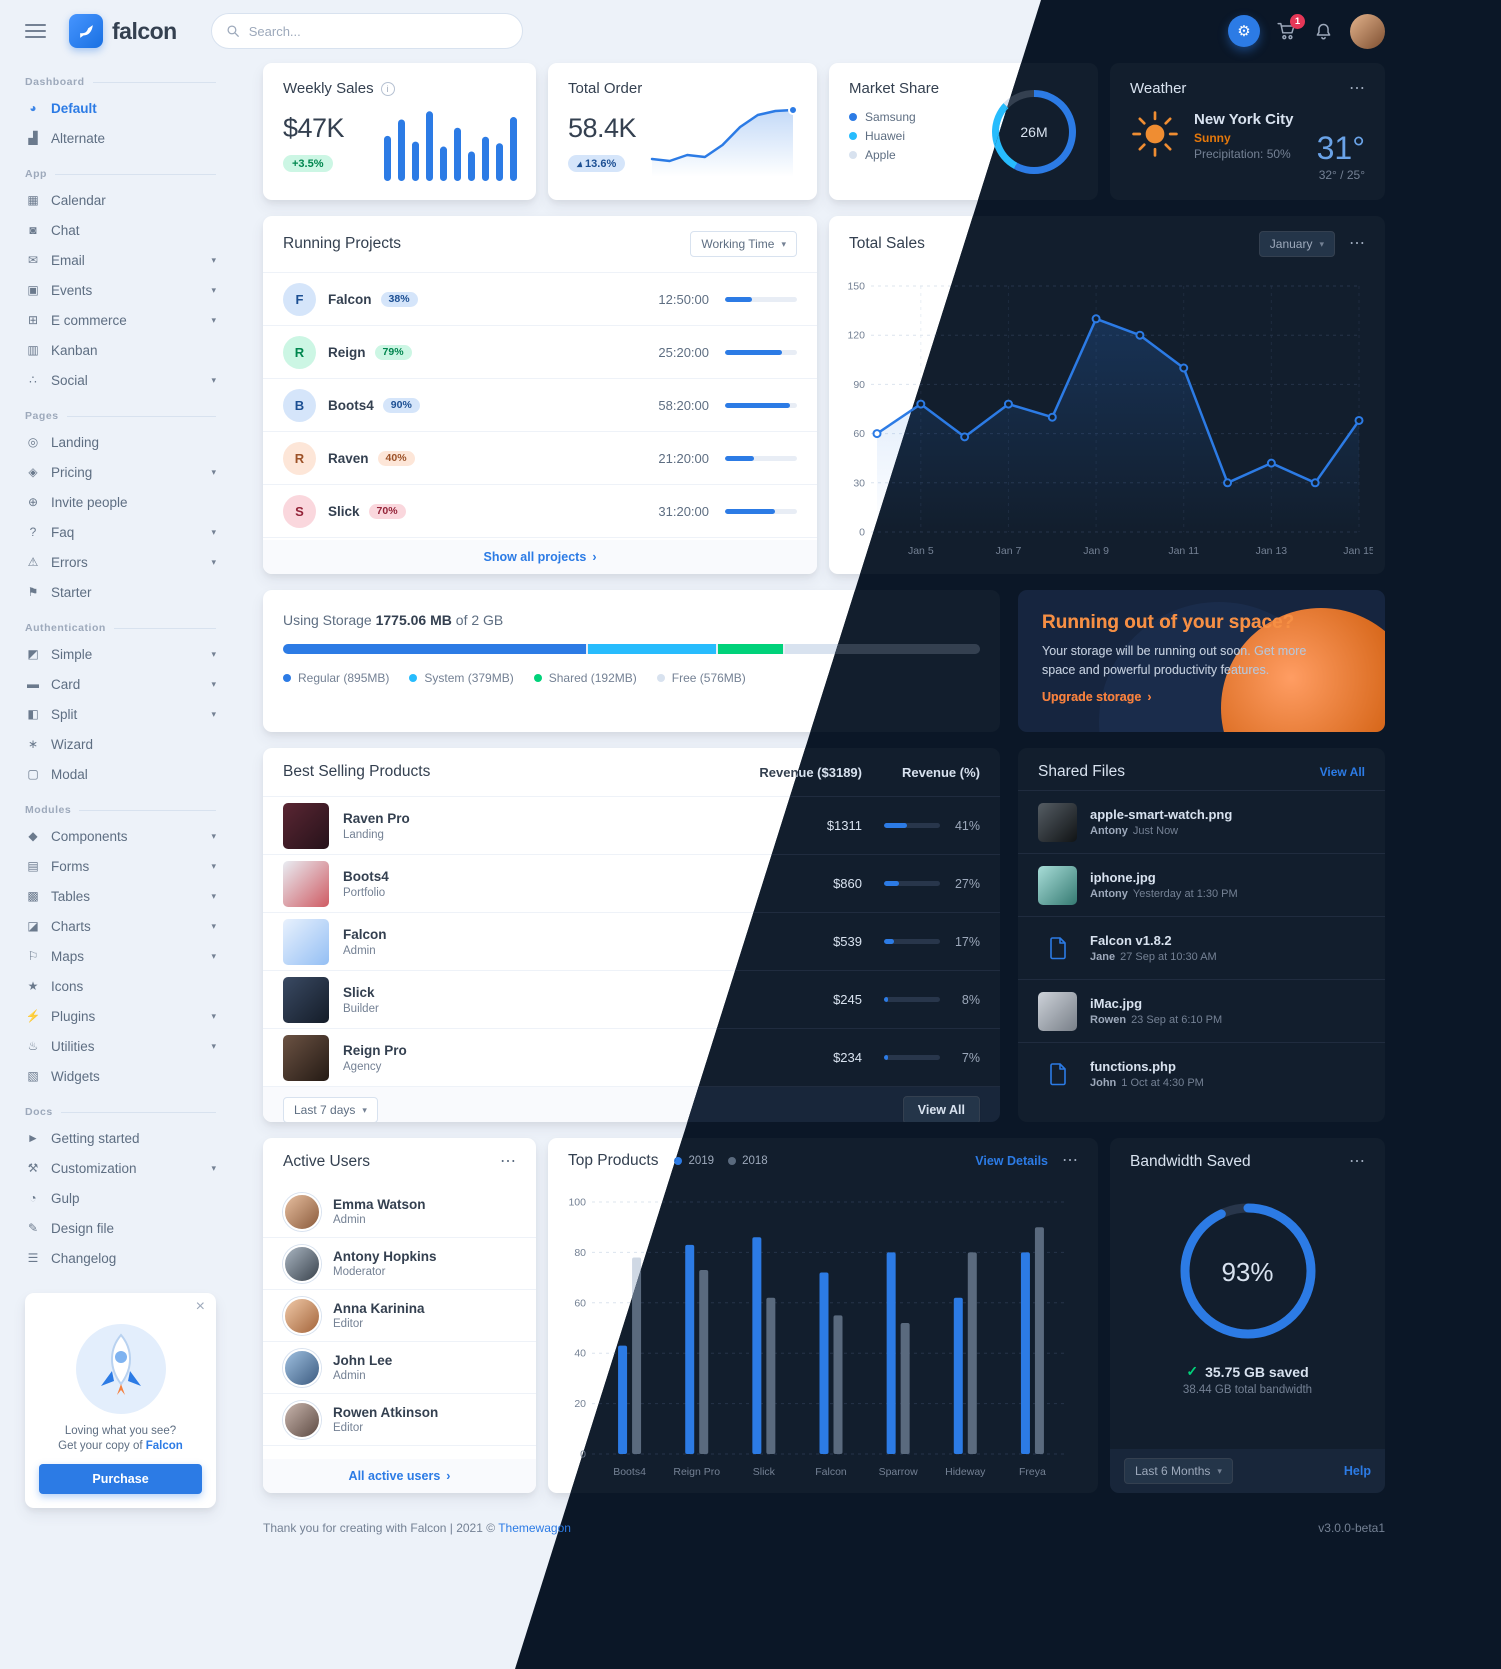  Describe the element at coordinates (359, 950) in the screenshot. I see `product-category: Admin` at that location.